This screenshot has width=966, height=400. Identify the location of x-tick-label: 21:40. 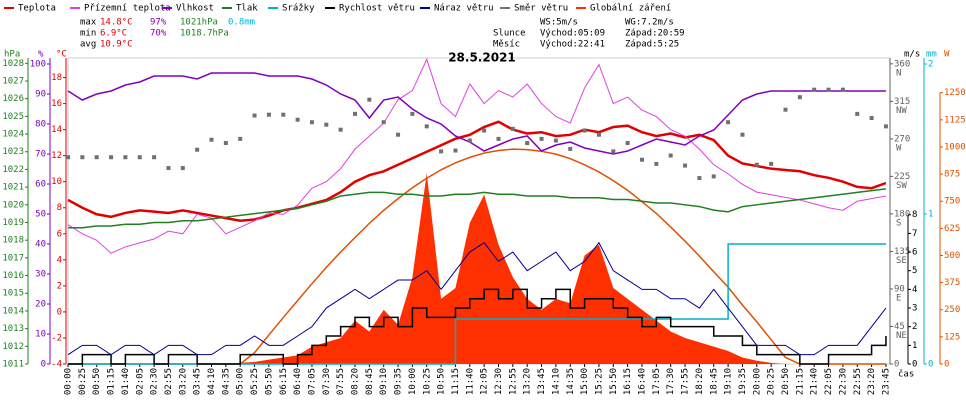
(815, 381).